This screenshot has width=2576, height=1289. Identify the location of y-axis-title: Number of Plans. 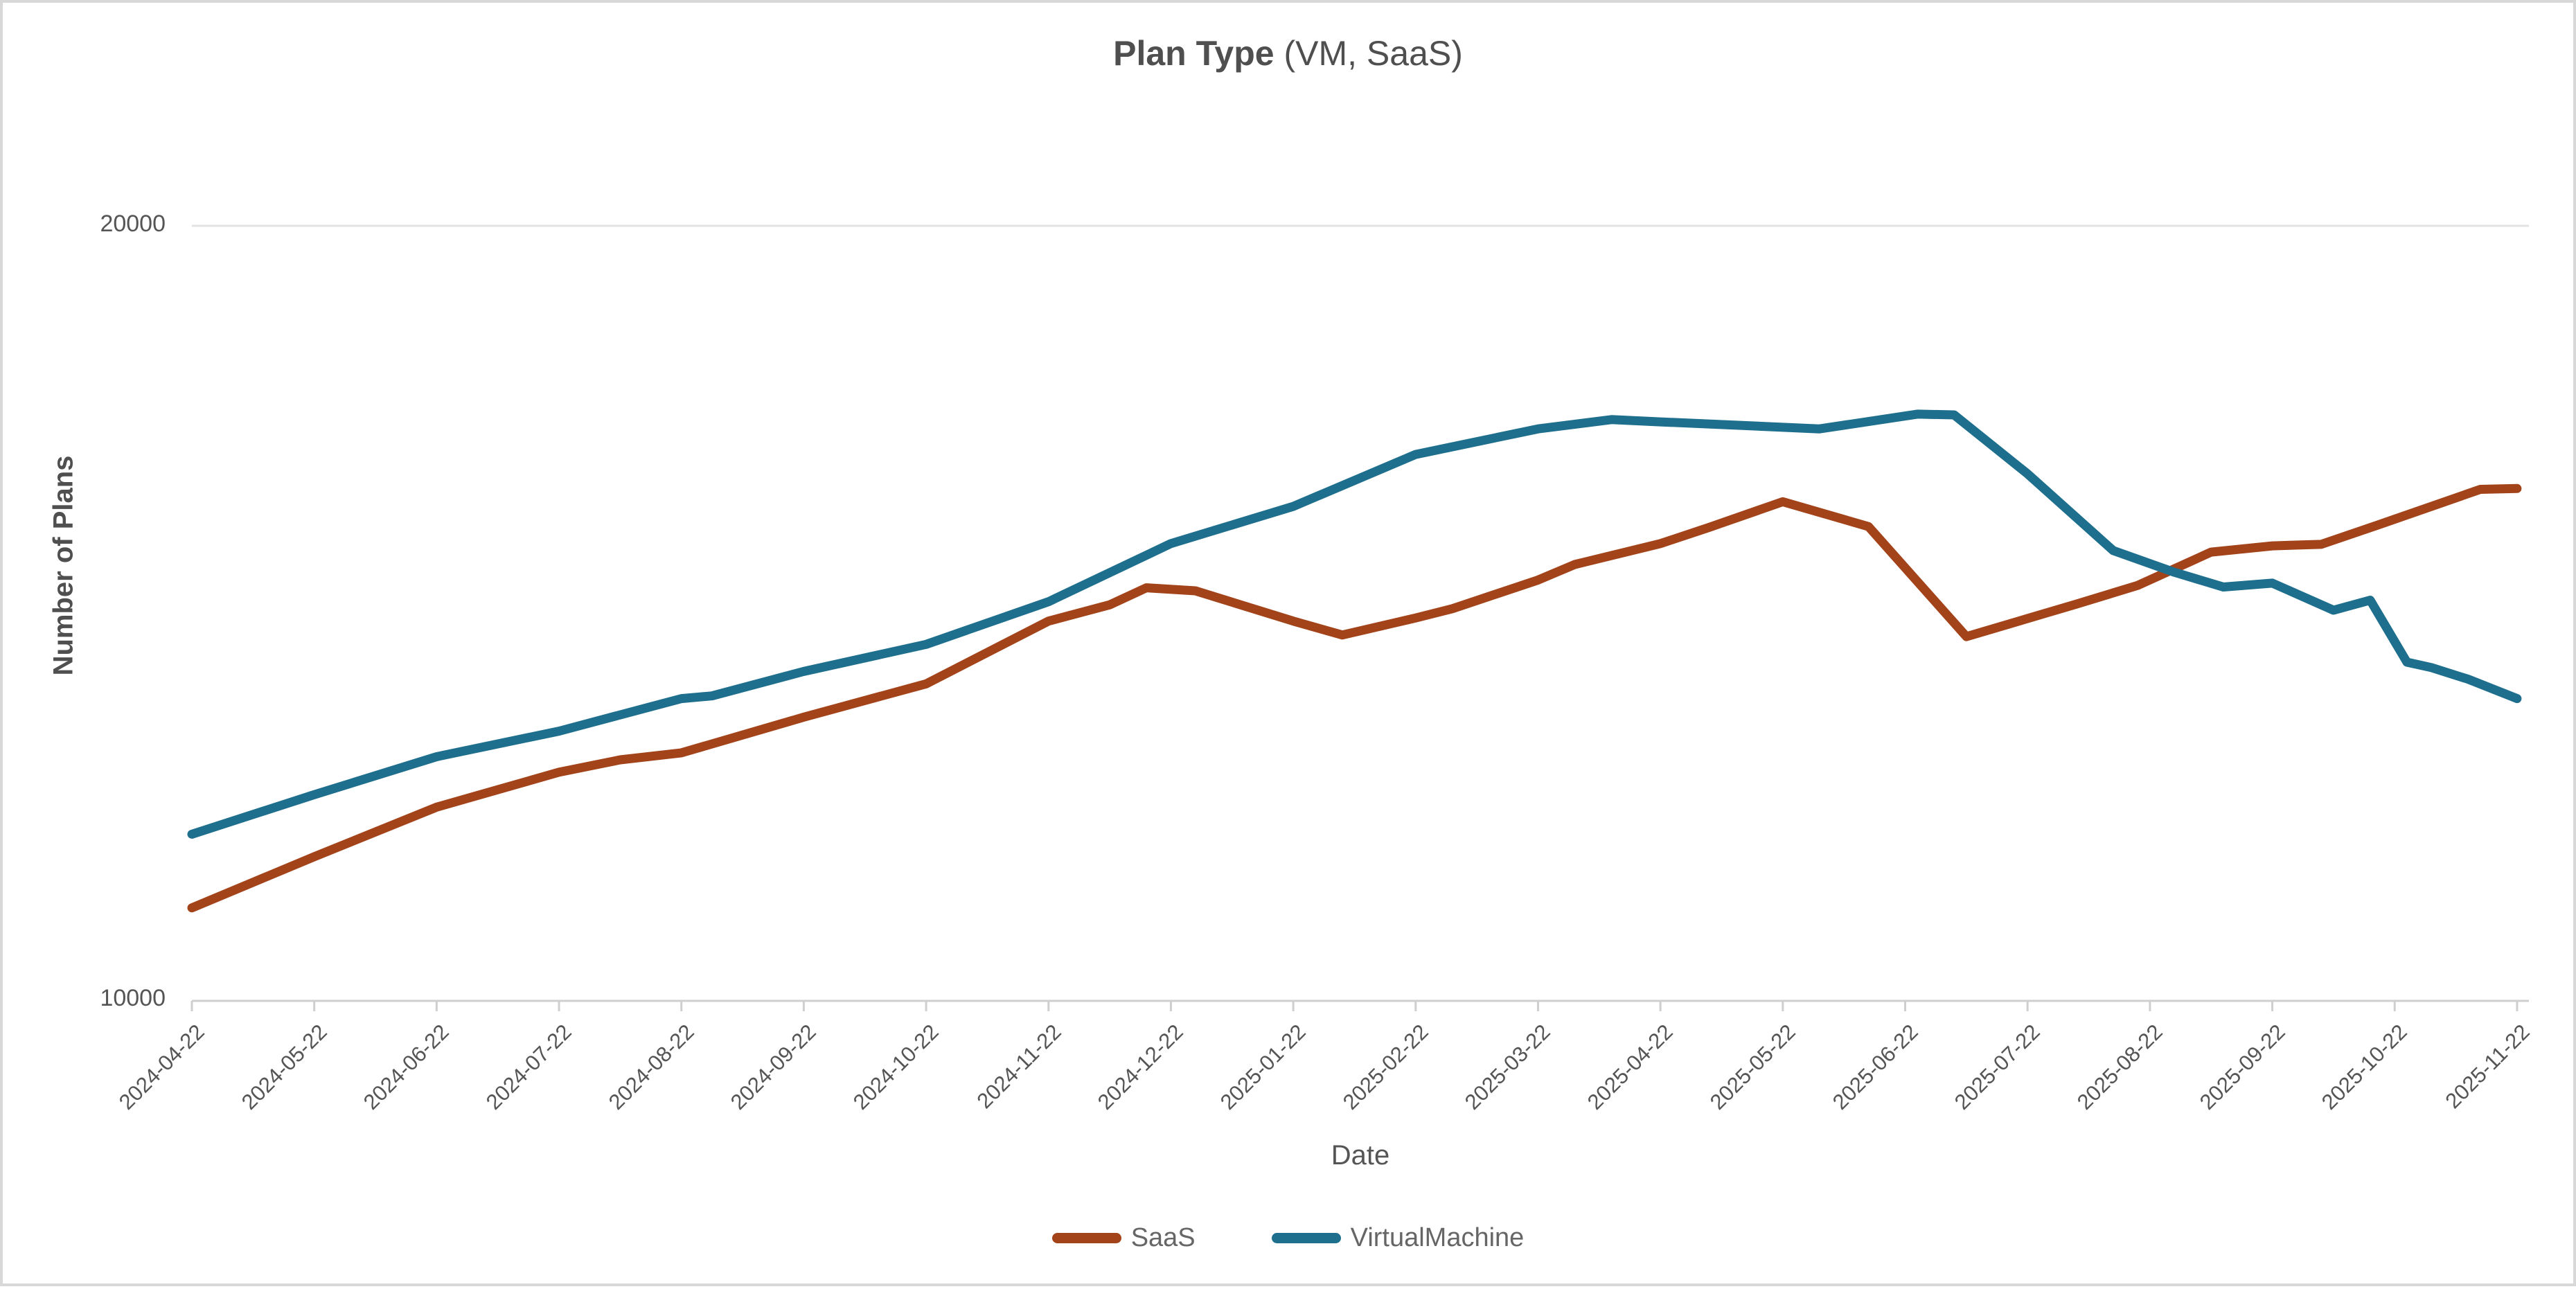
(63, 565).